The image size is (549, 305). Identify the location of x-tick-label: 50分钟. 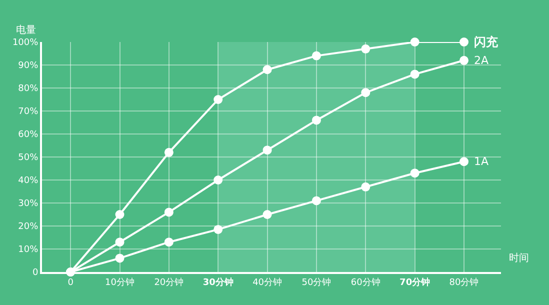
(317, 282).